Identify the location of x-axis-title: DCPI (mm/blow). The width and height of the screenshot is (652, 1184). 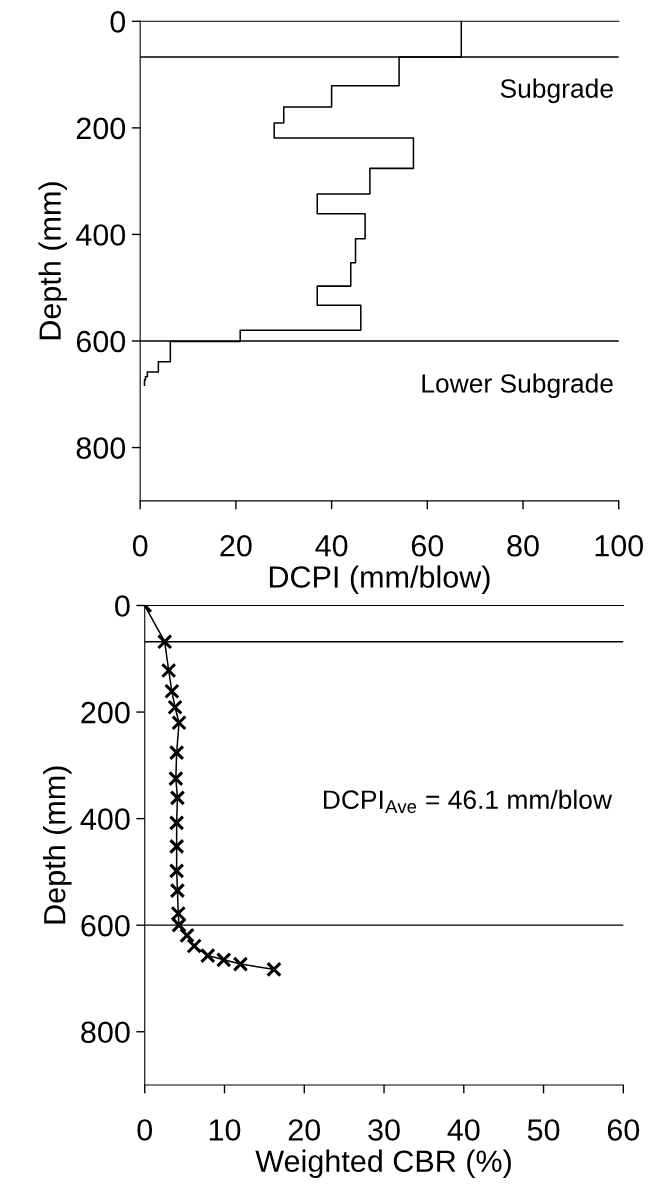
(379, 579).